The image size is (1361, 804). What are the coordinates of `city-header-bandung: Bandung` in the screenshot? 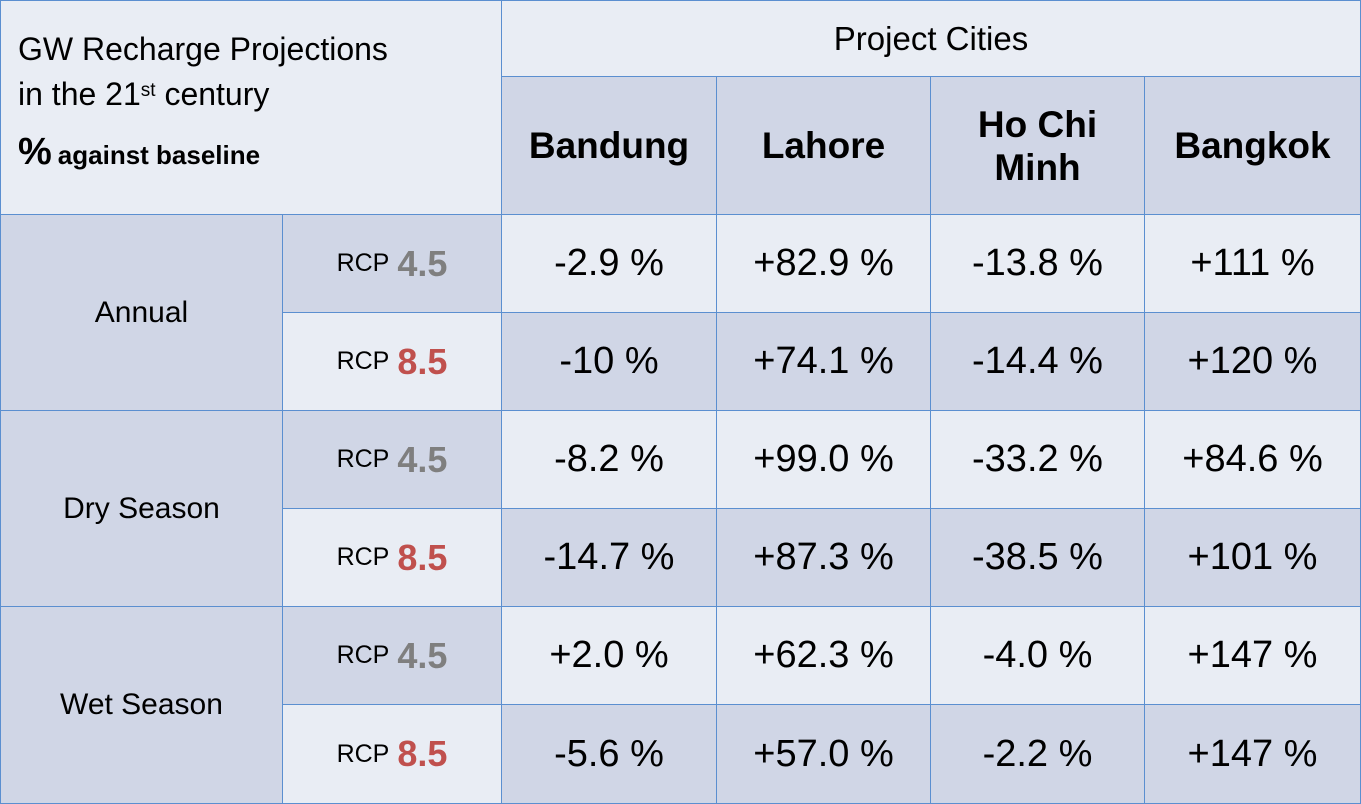 It's located at (609, 145).